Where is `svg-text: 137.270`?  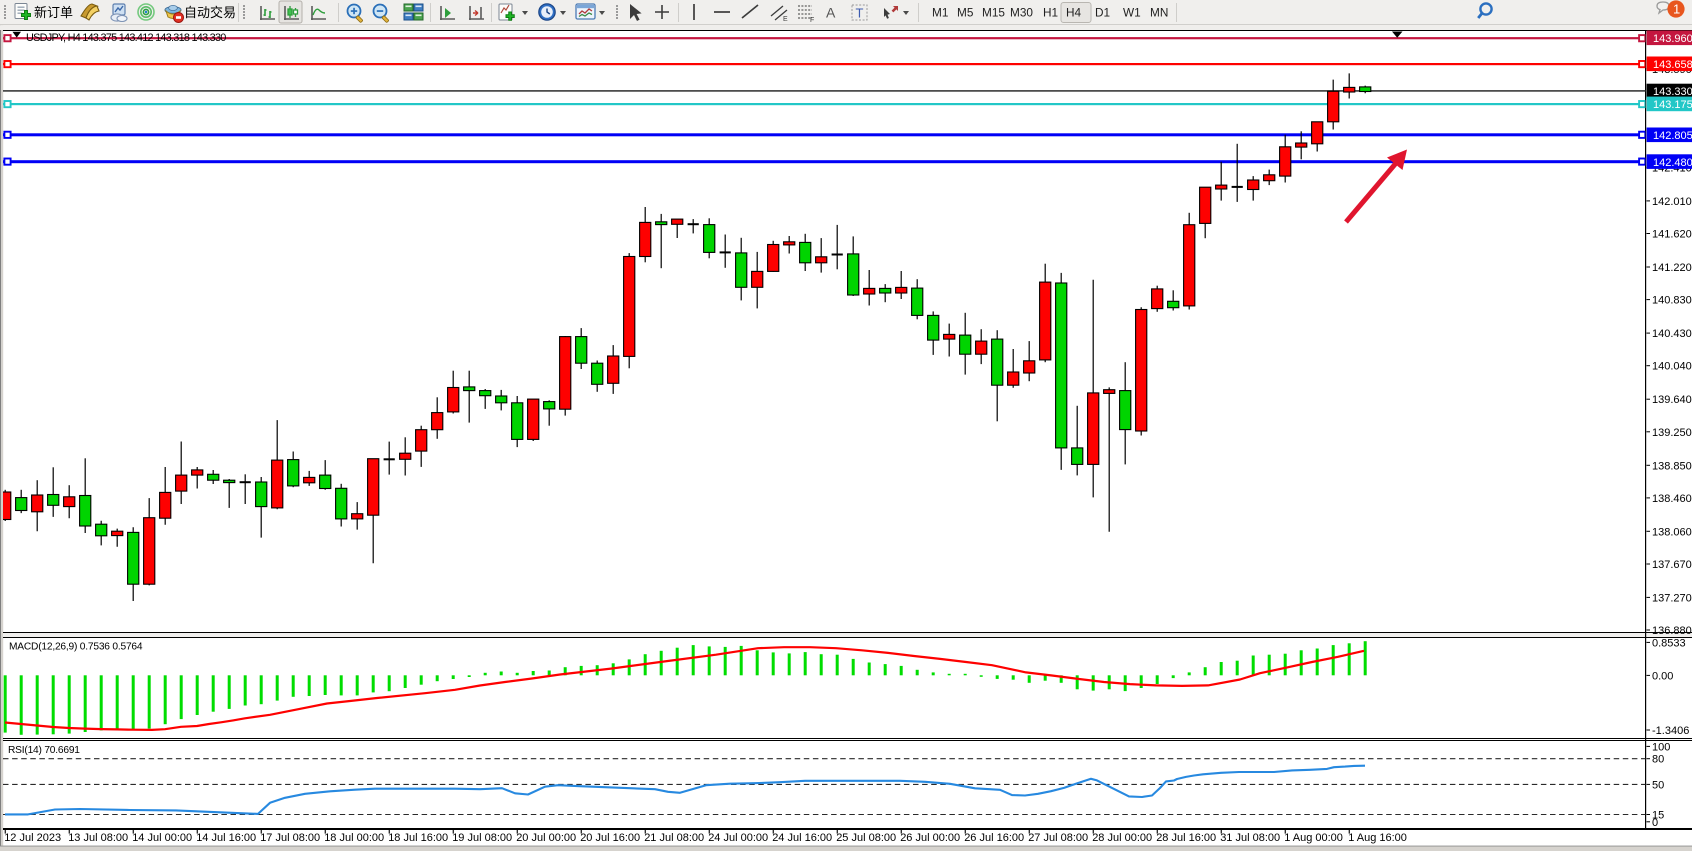
svg-text: 137.270 is located at coordinates (1672, 598).